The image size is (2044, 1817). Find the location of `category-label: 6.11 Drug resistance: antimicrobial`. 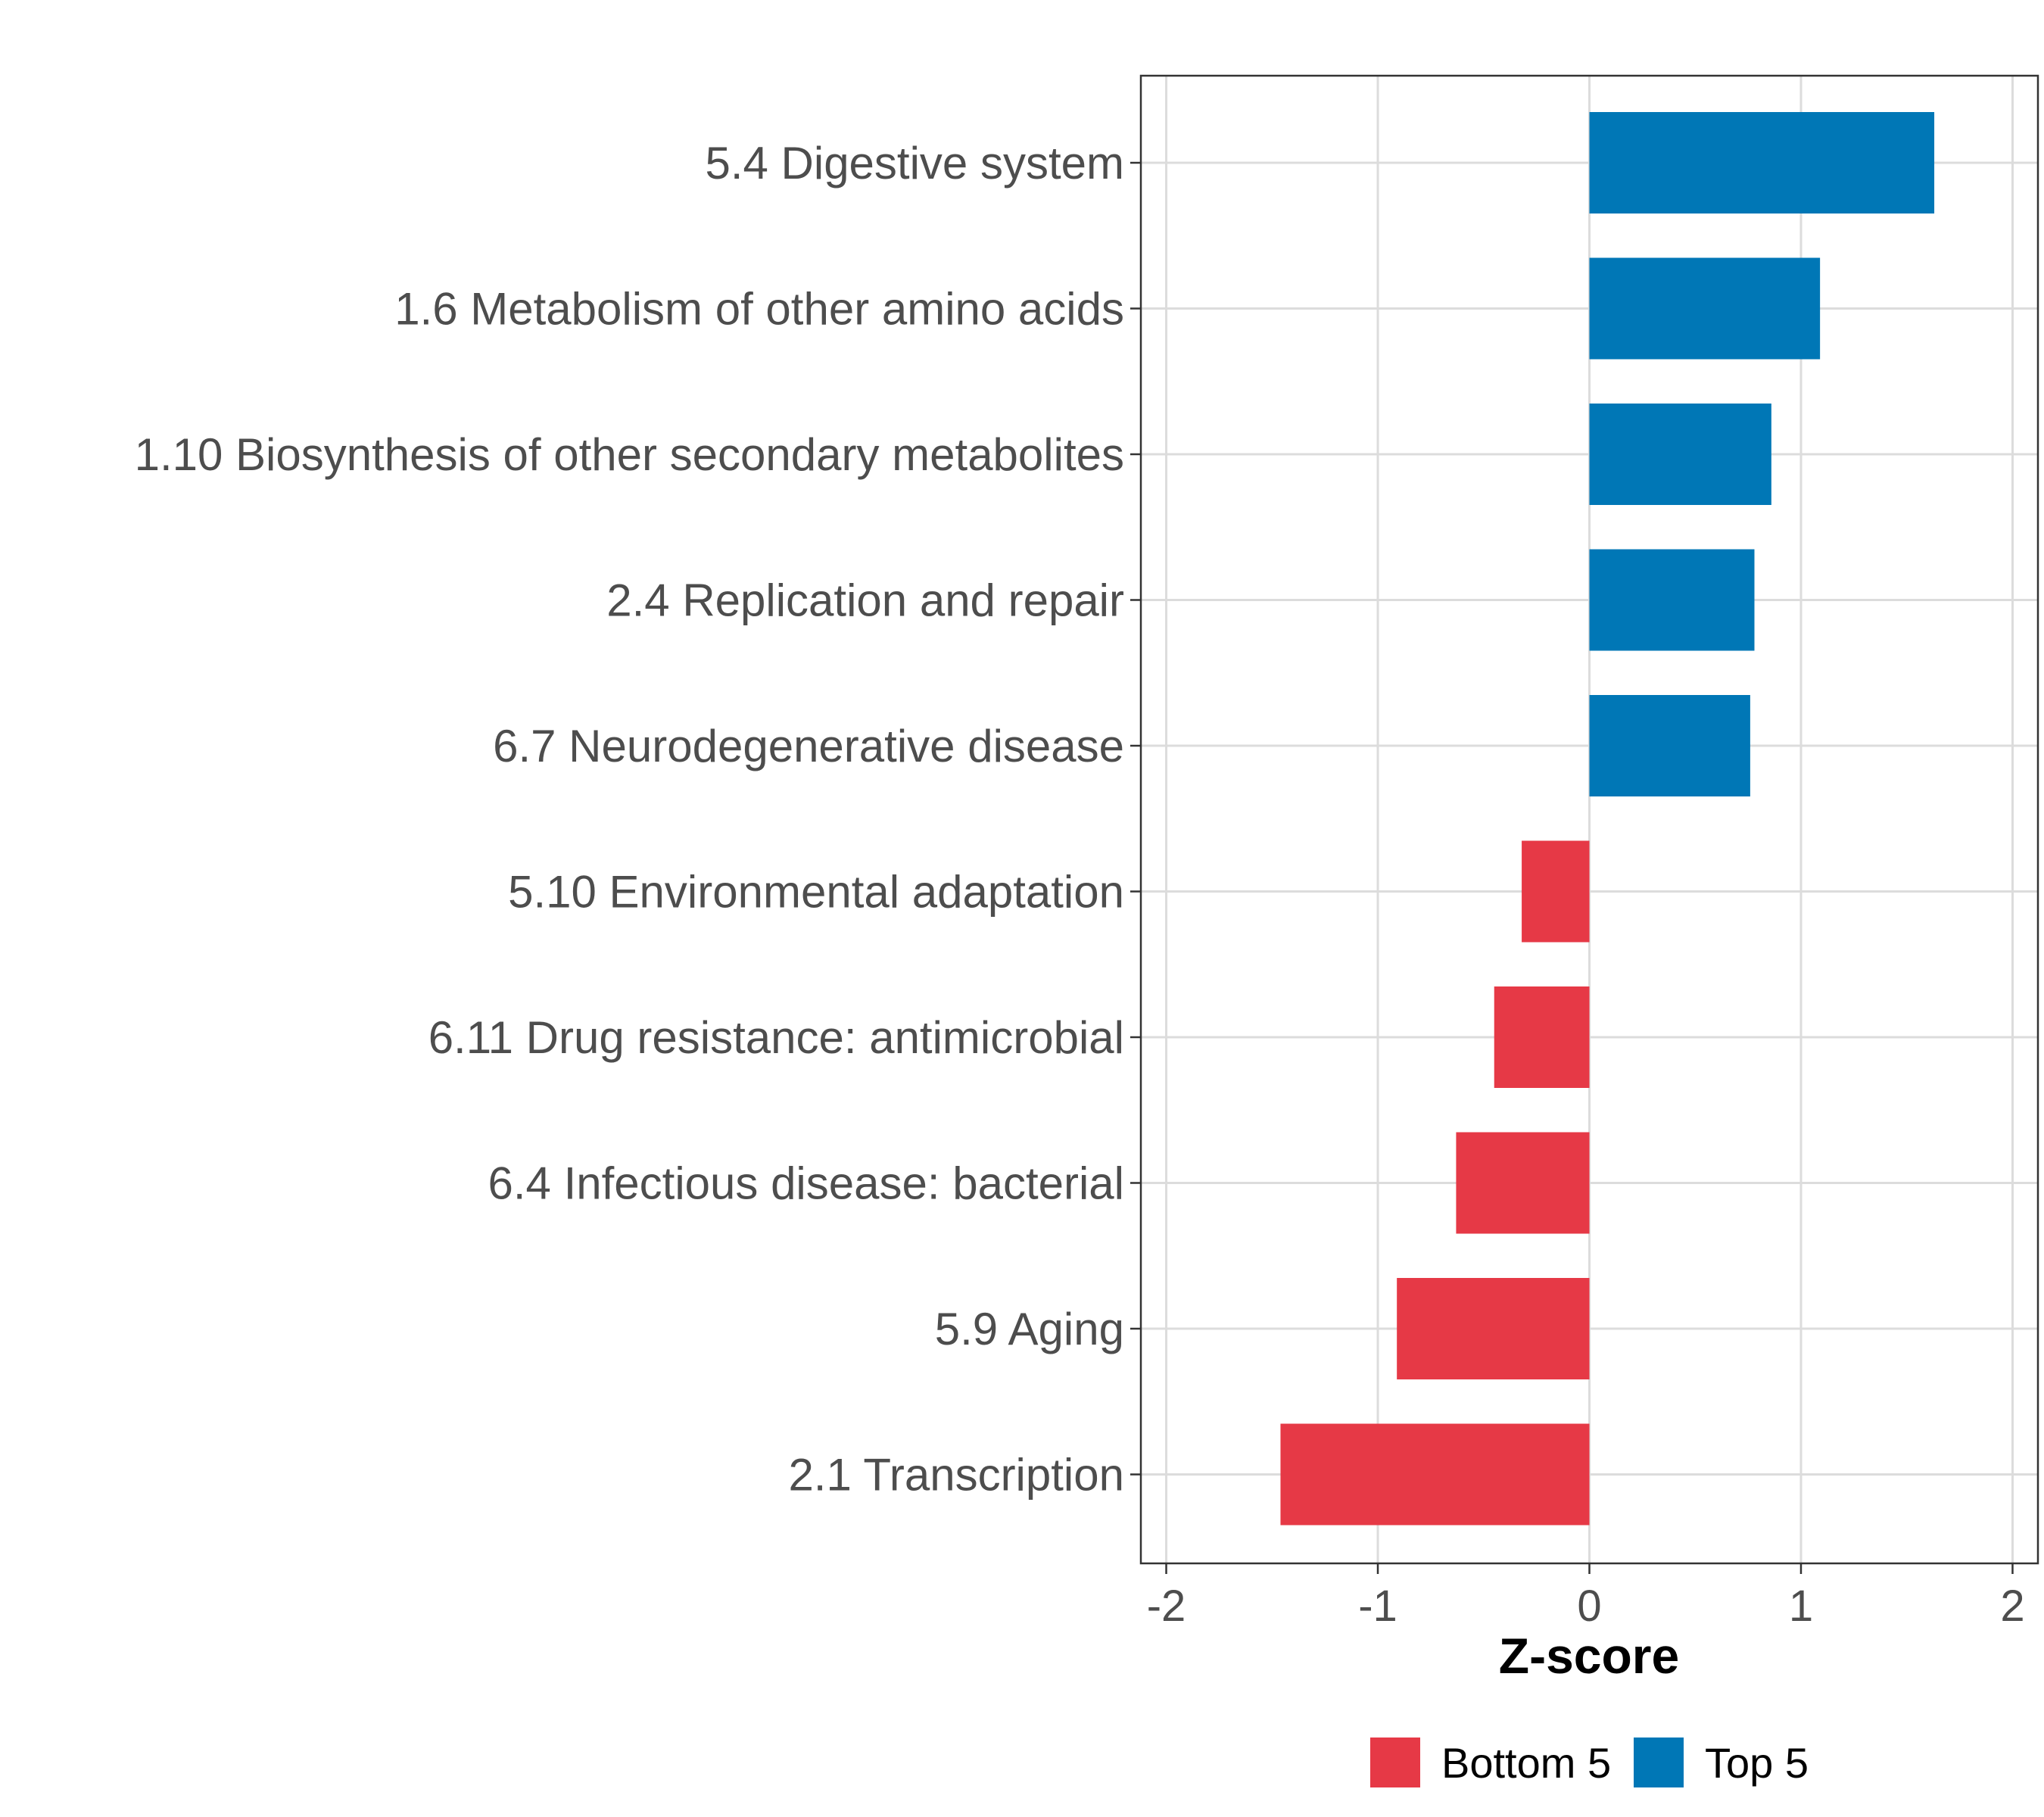

category-label: 6.11 Drug resistance: antimicrobial is located at coordinates (776, 1037).